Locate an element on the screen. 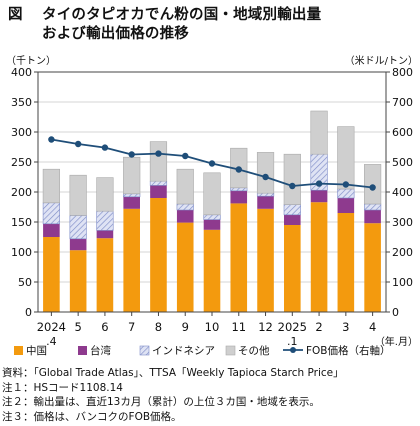 This screenshot has height=426, width=420. right-tick-label: 300 is located at coordinates (402, 222).